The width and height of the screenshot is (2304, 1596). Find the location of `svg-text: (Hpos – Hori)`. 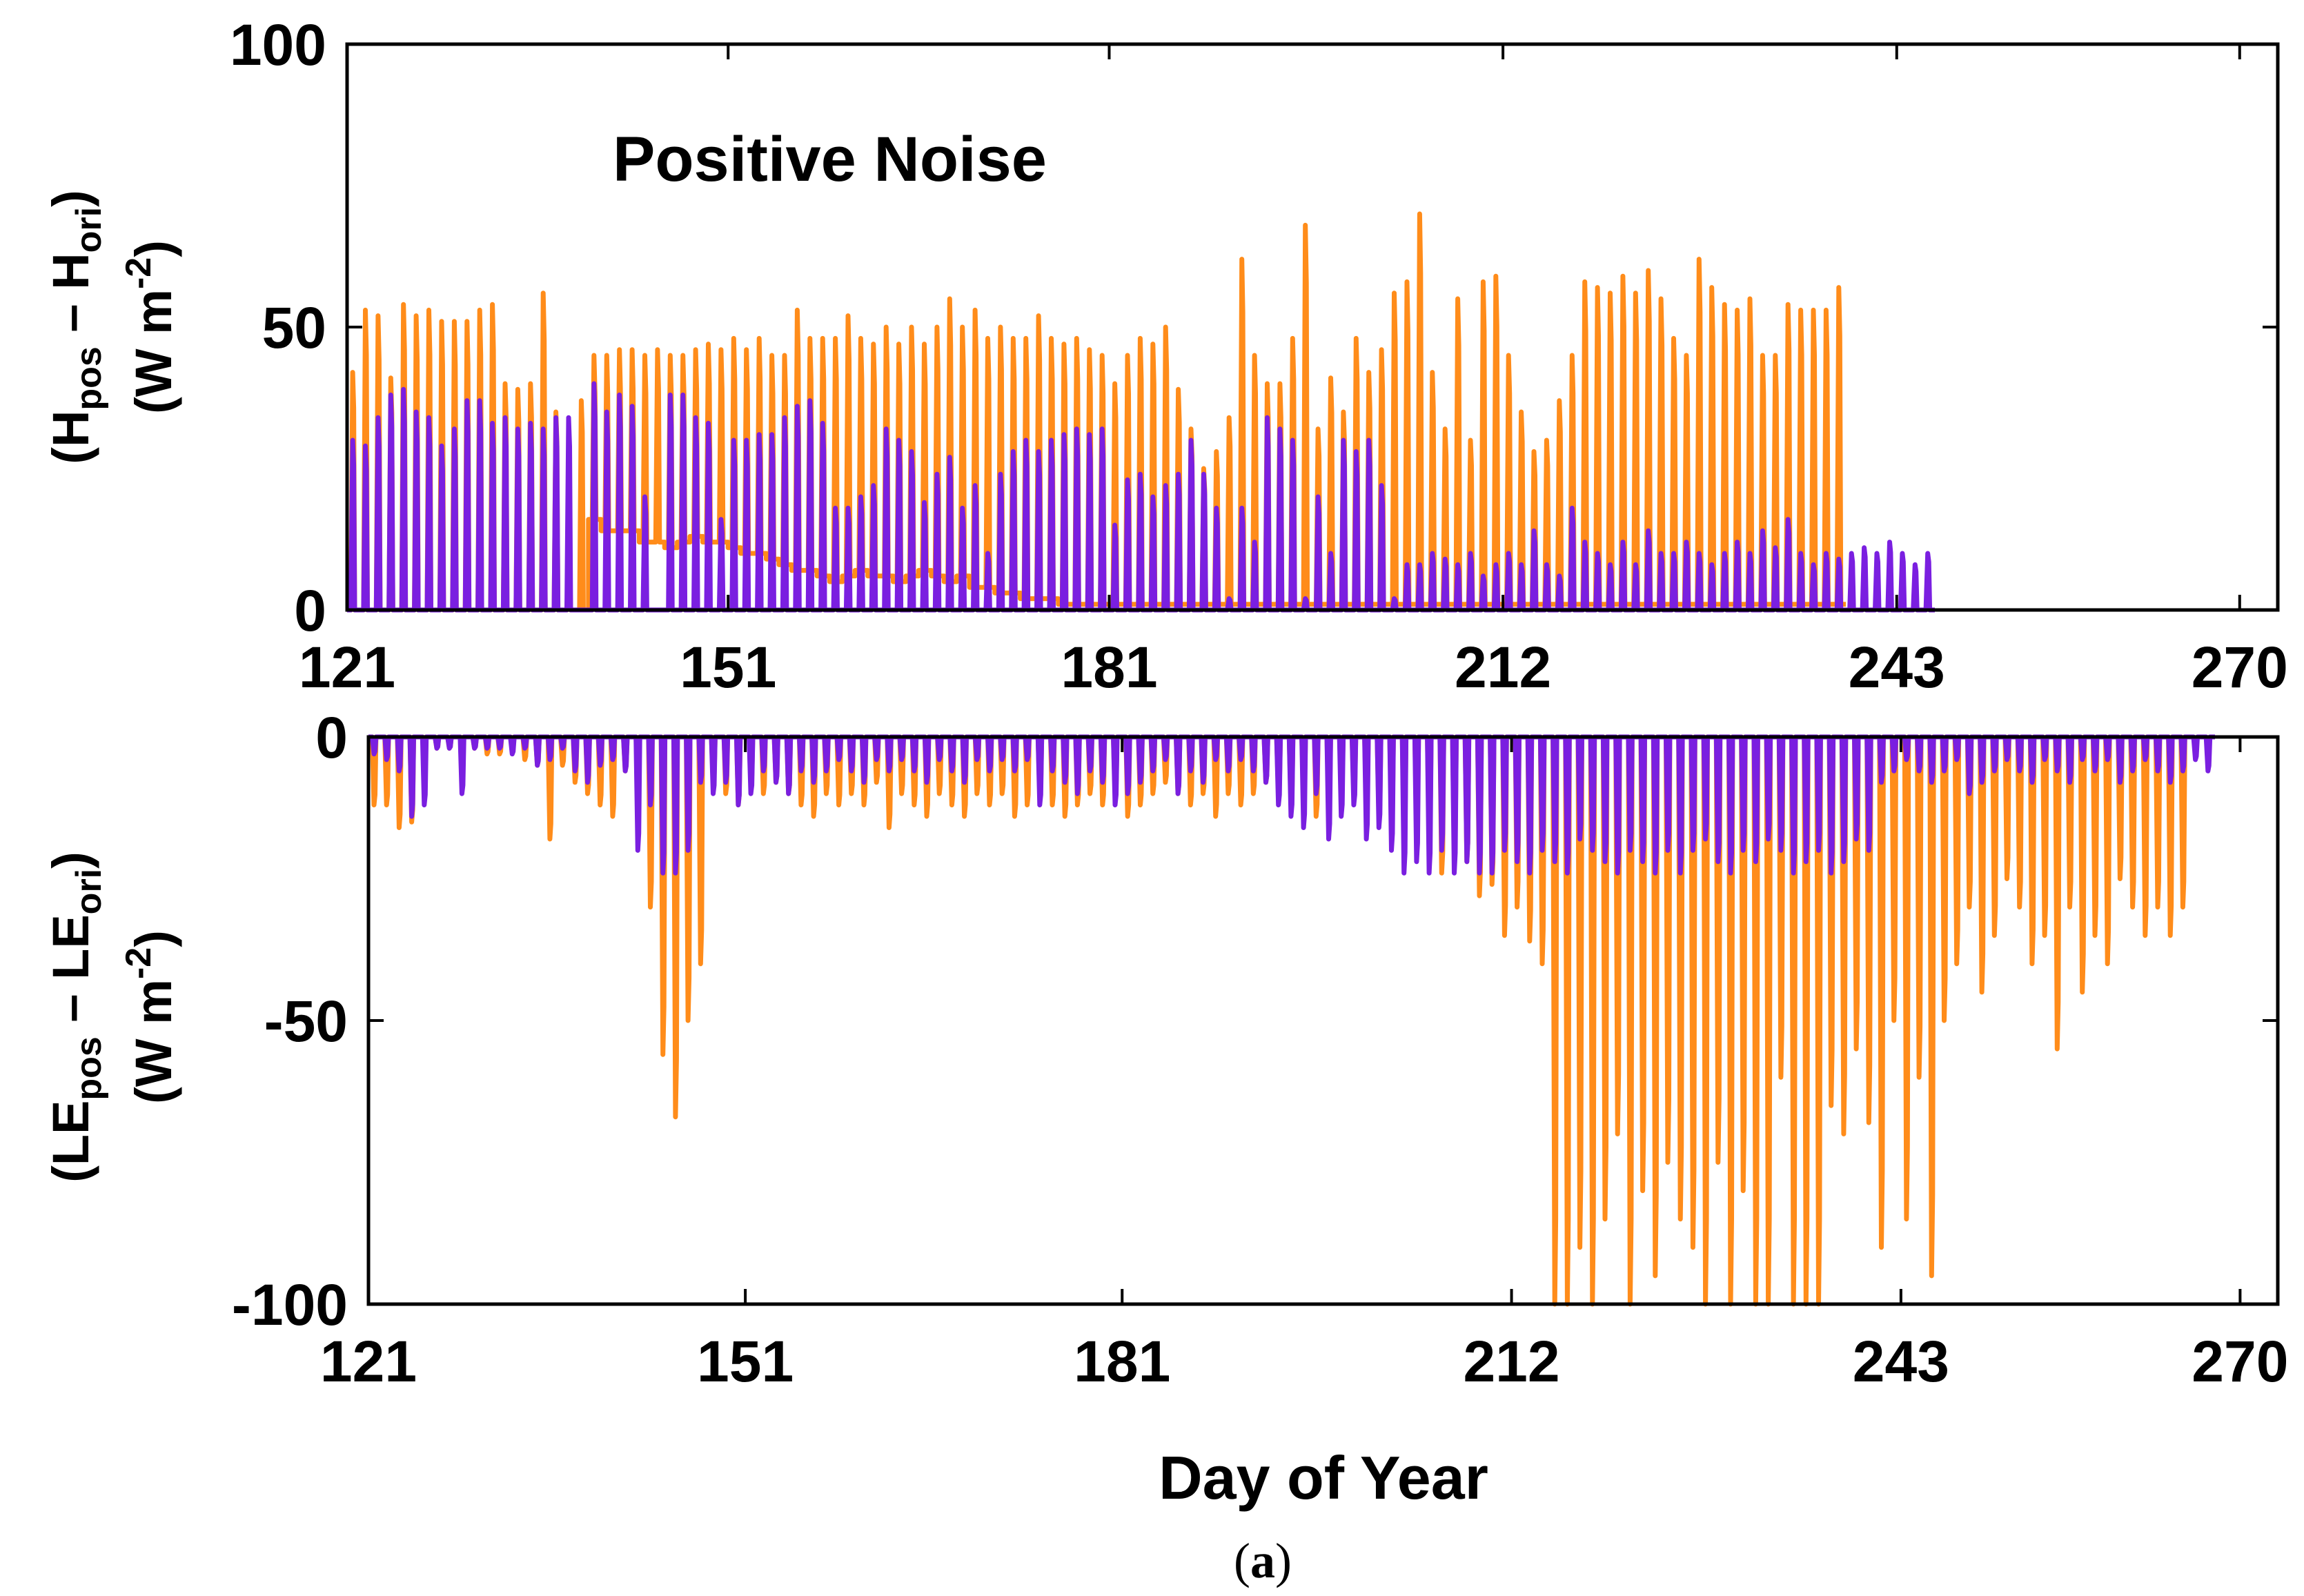

svg-text: (Hpos – Hori) is located at coordinates (75, 327).